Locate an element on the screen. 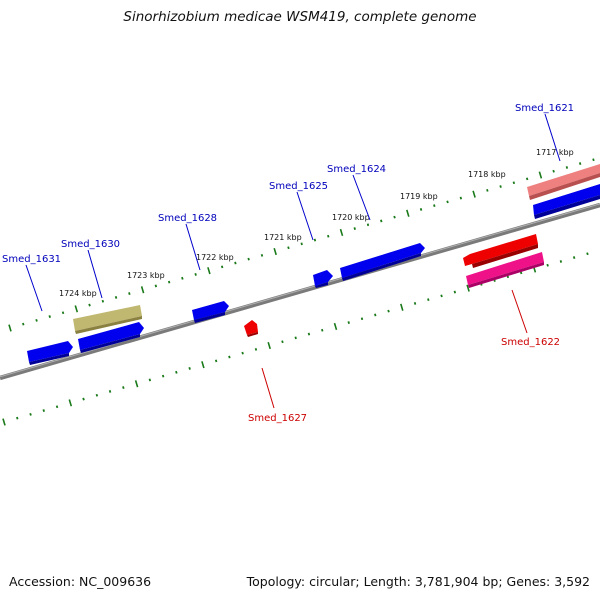 This screenshot has height=600, width=600. gene-smed-1622-lower-shade is located at coordinates (506, 275).